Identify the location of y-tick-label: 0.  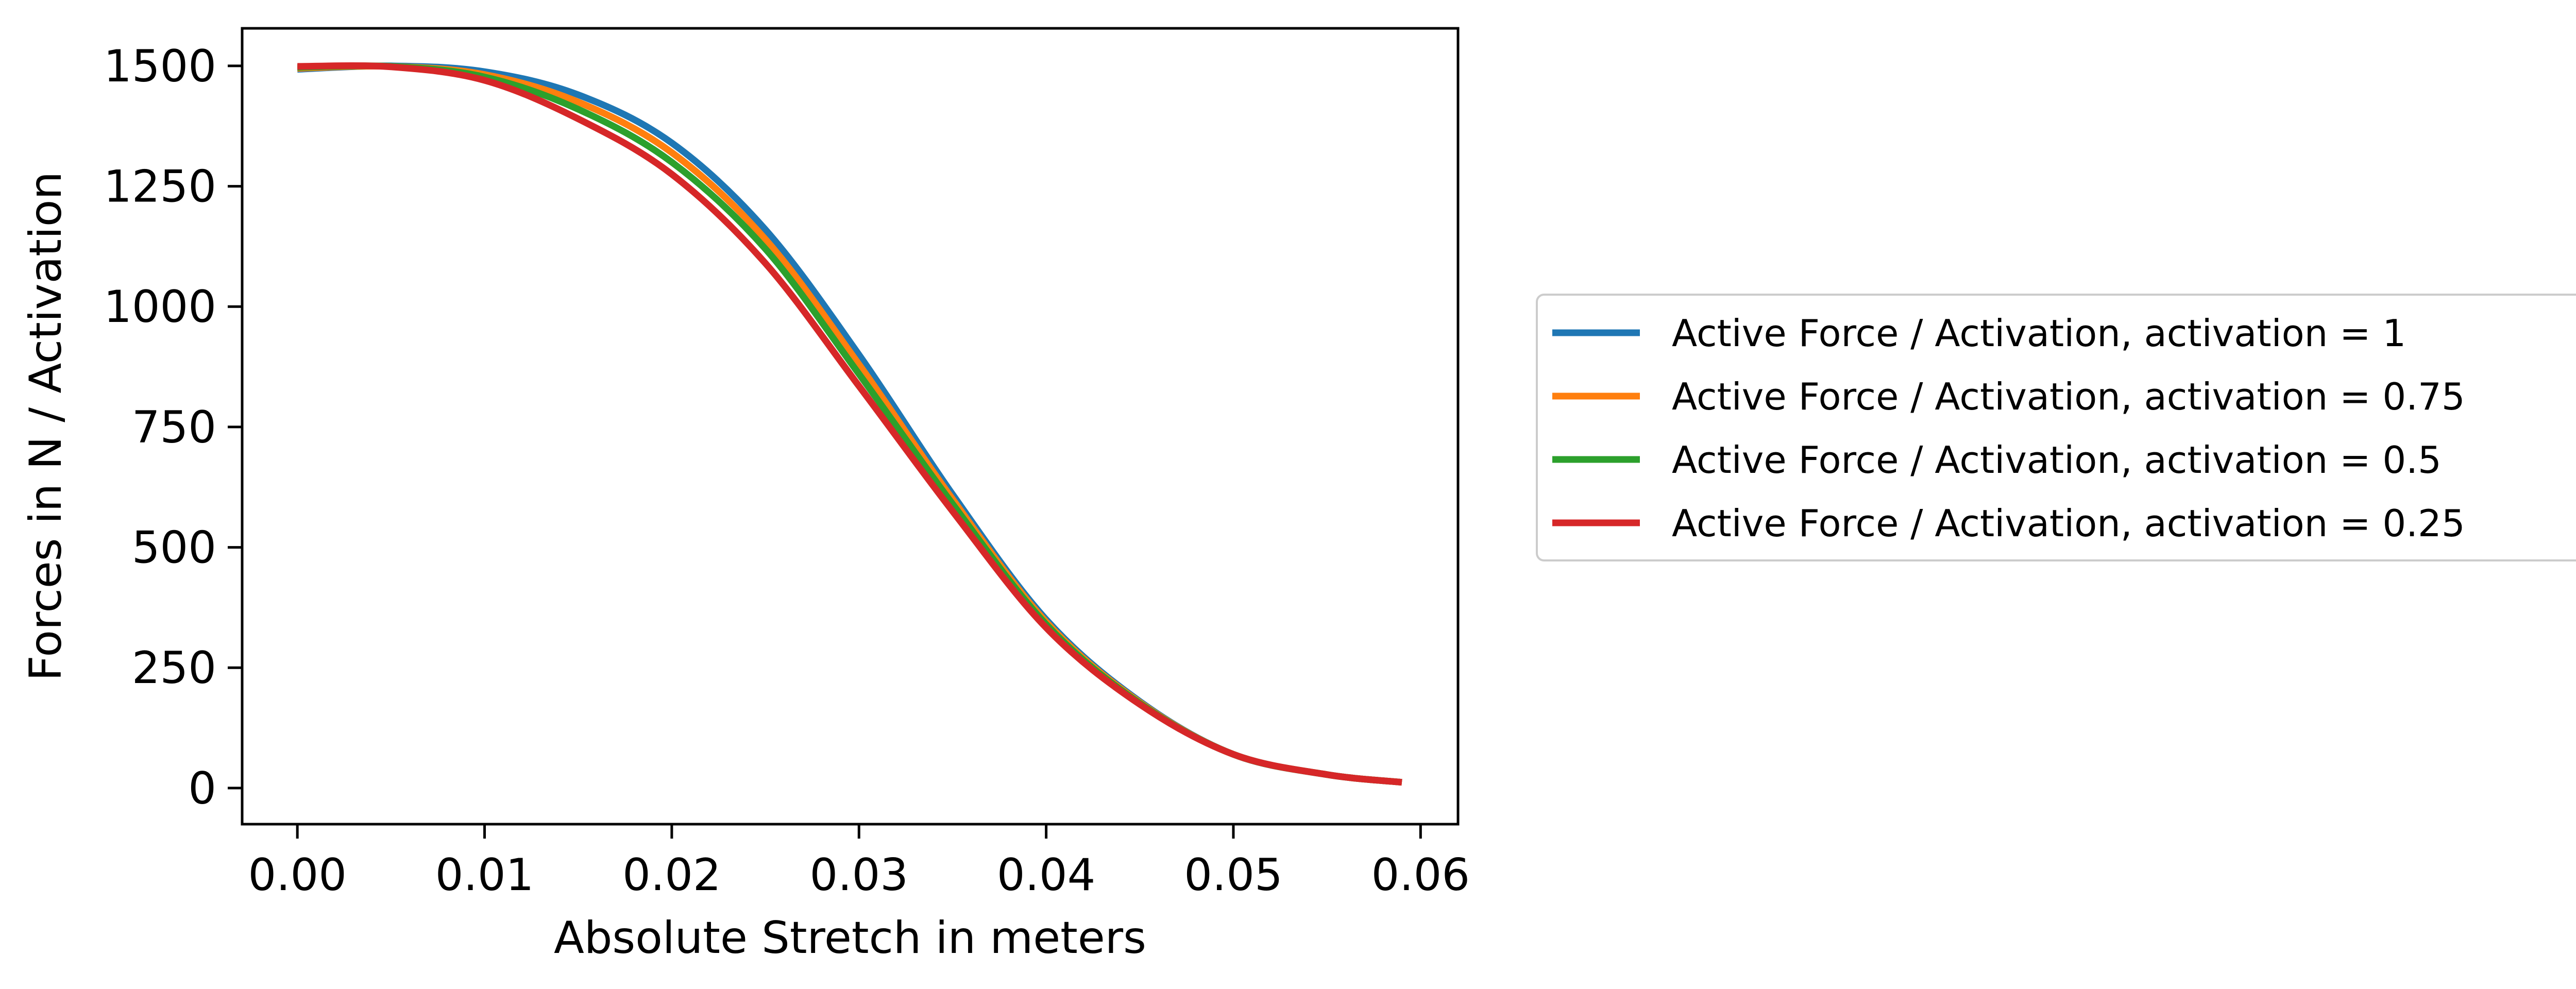
(202, 788).